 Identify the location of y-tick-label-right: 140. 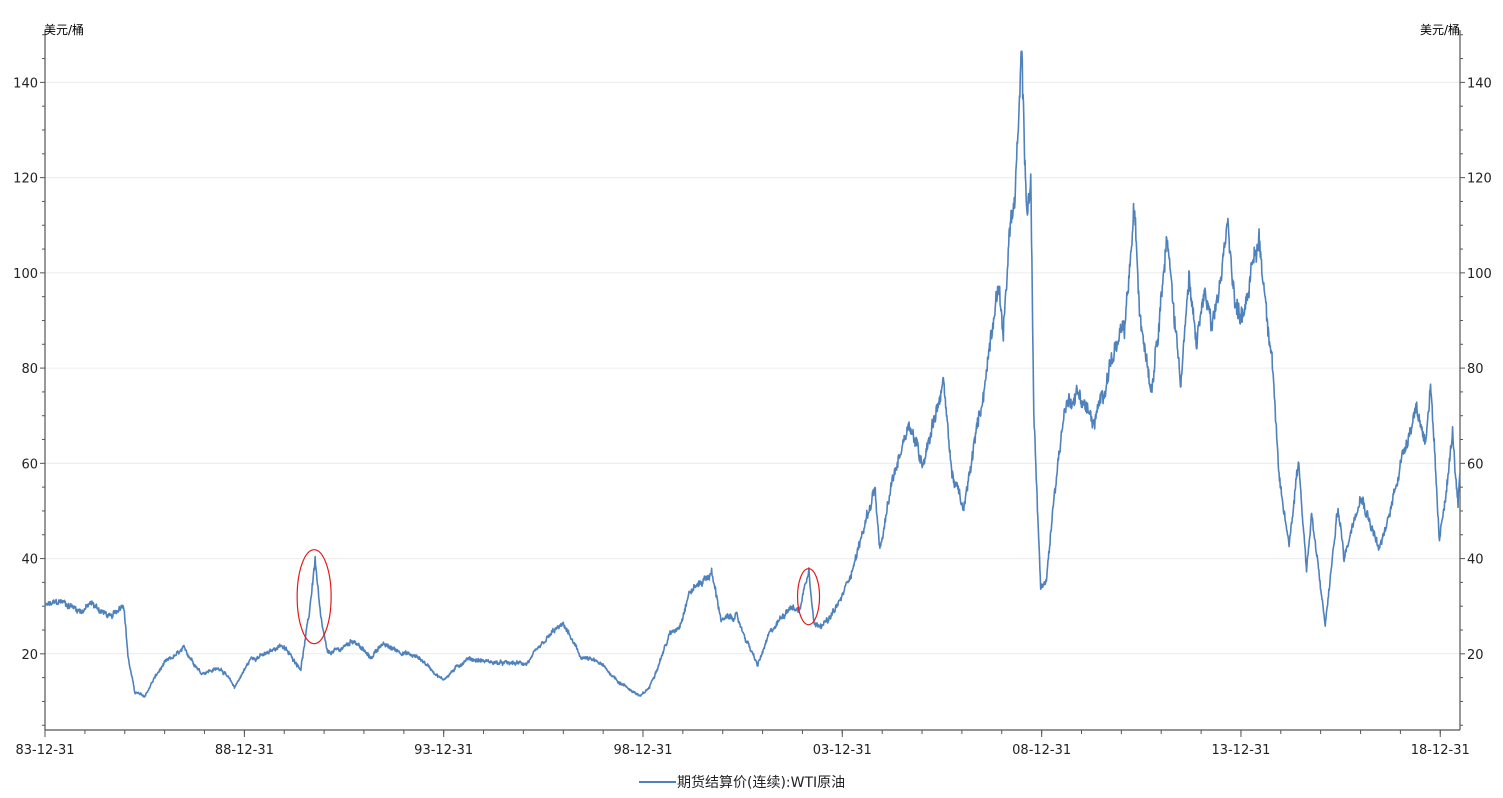
(1479, 83).